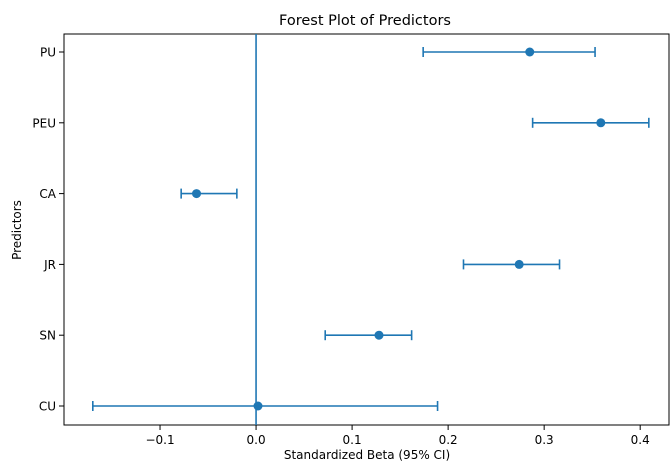 The image size is (670, 463). What do you see at coordinates (159, 440) in the screenshot?
I see `x-tick-label: −0.1` at bounding box center [159, 440].